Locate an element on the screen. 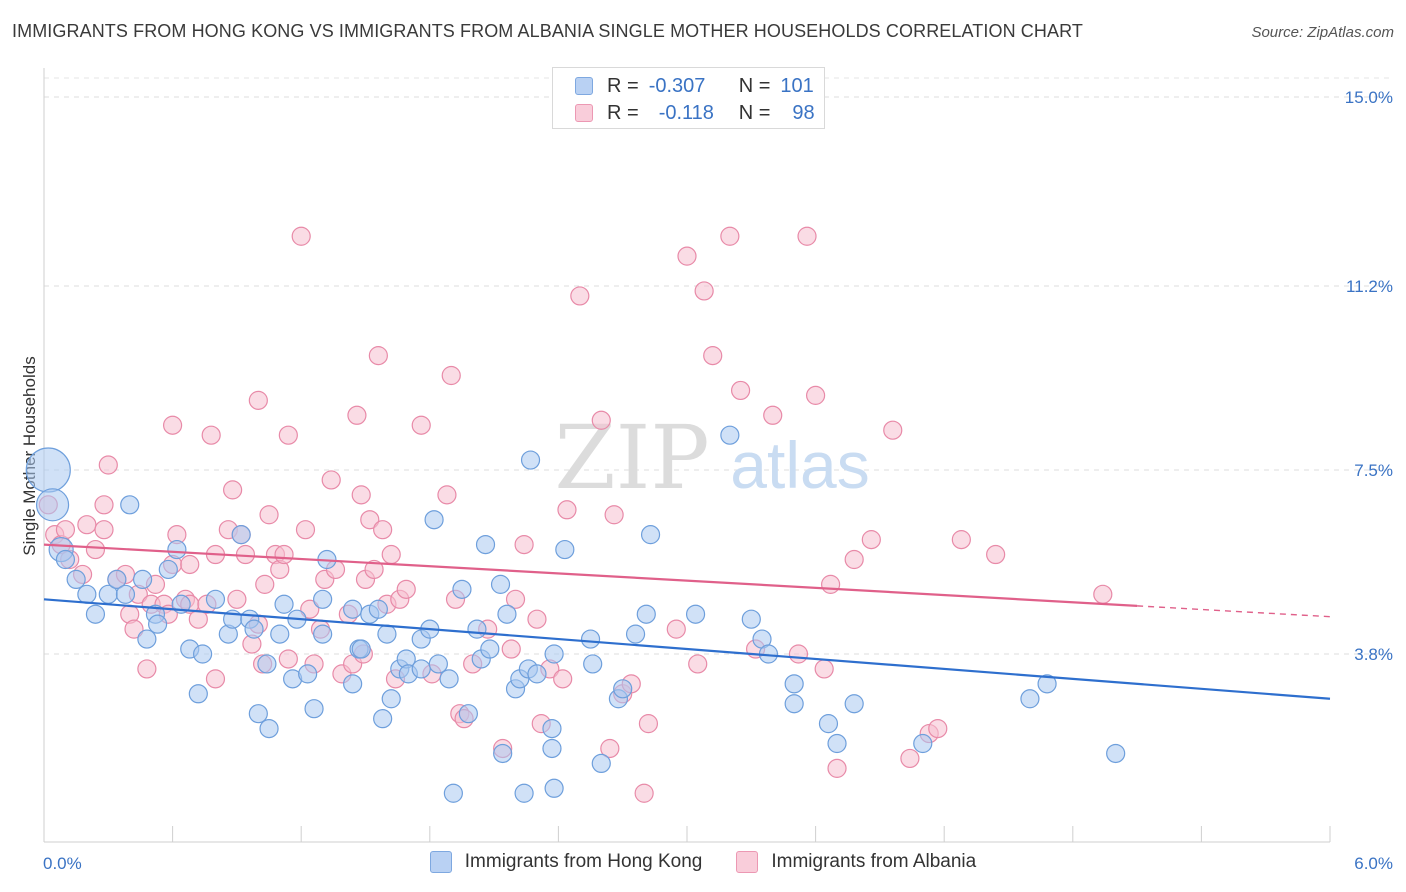 Image resolution: width=1406 pixels, height=892 pixels. hong-kong-swatch is located at coordinates (440, 862).